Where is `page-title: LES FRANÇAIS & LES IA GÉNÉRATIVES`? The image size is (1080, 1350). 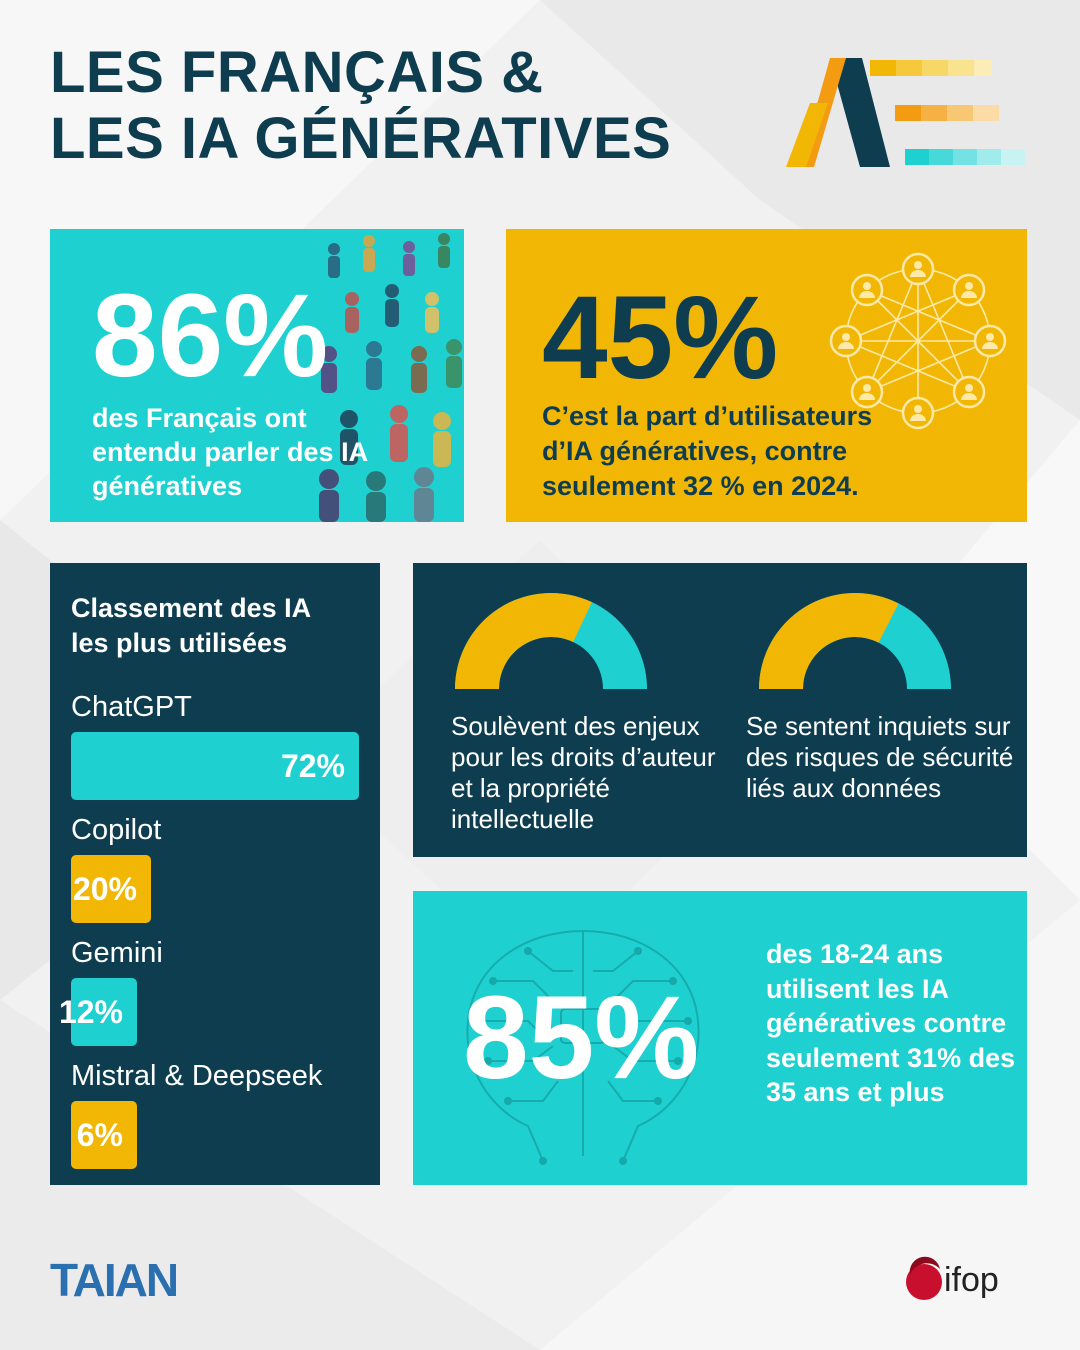 page-title: LES FRANÇAIS & LES IA GÉNÉRATIVES is located at coordinates (400, 106).